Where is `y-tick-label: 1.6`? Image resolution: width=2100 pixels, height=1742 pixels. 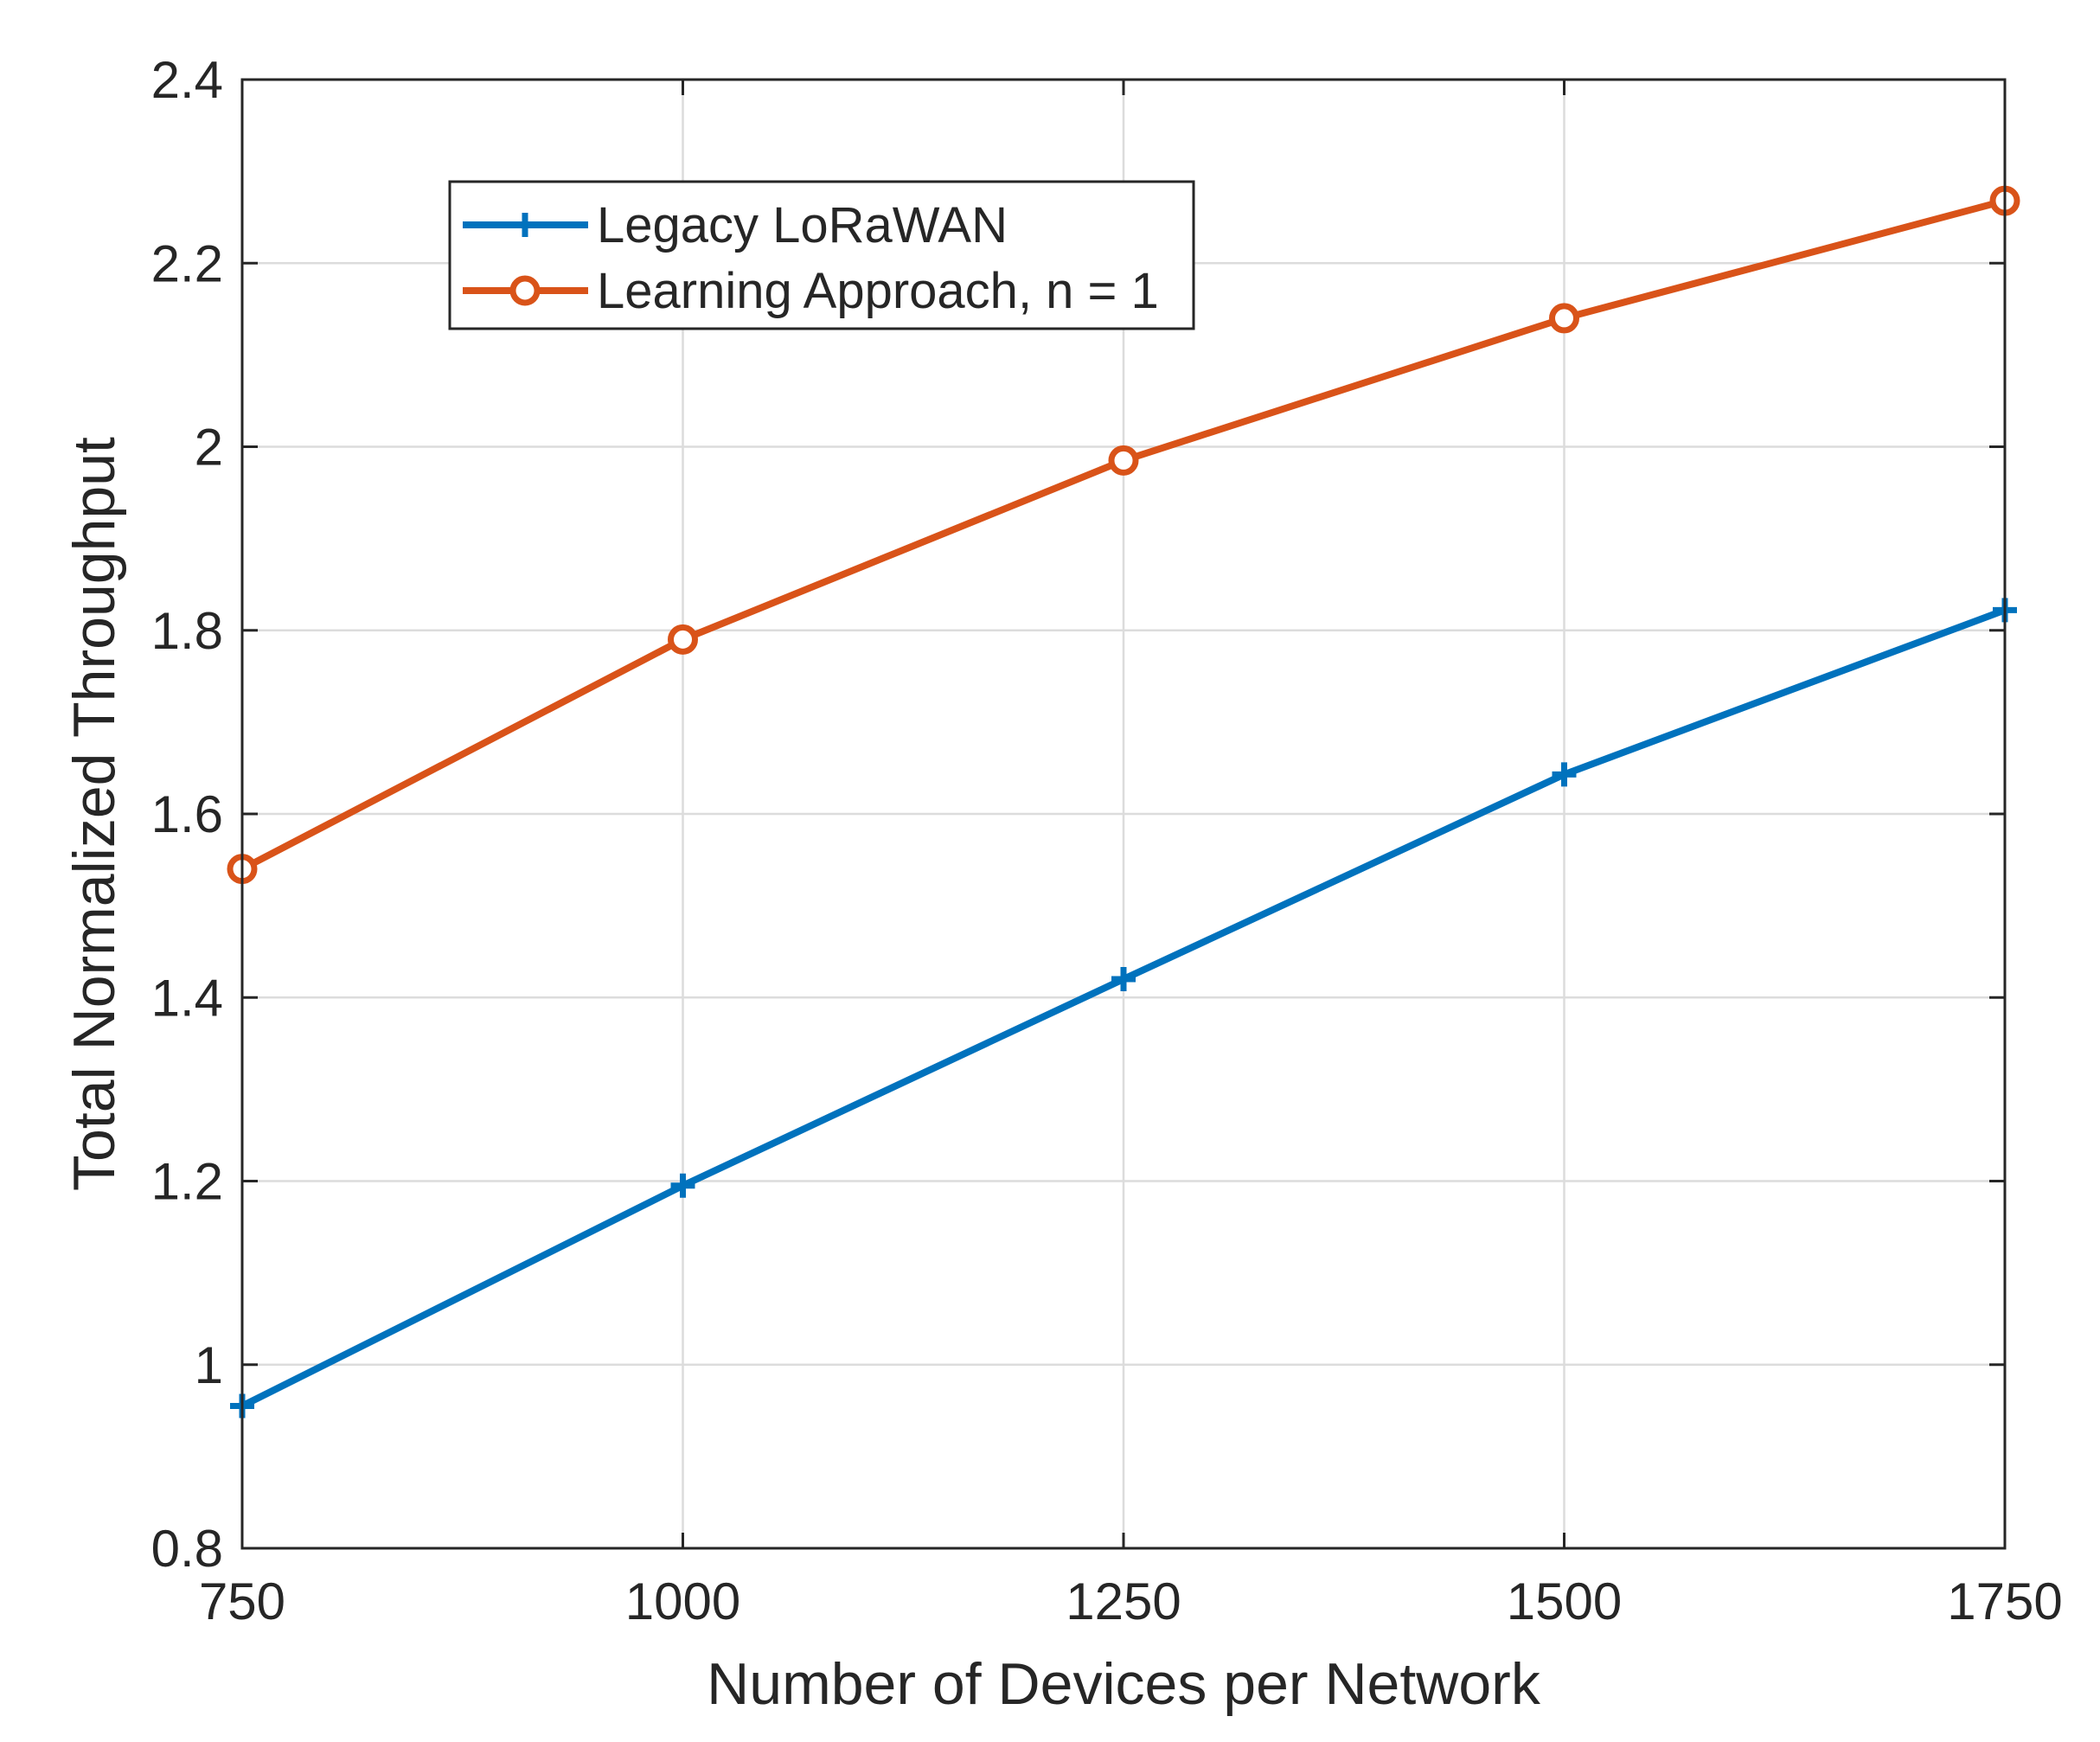
y-tick-label: 1.6 is located at coordinates (187, 814).